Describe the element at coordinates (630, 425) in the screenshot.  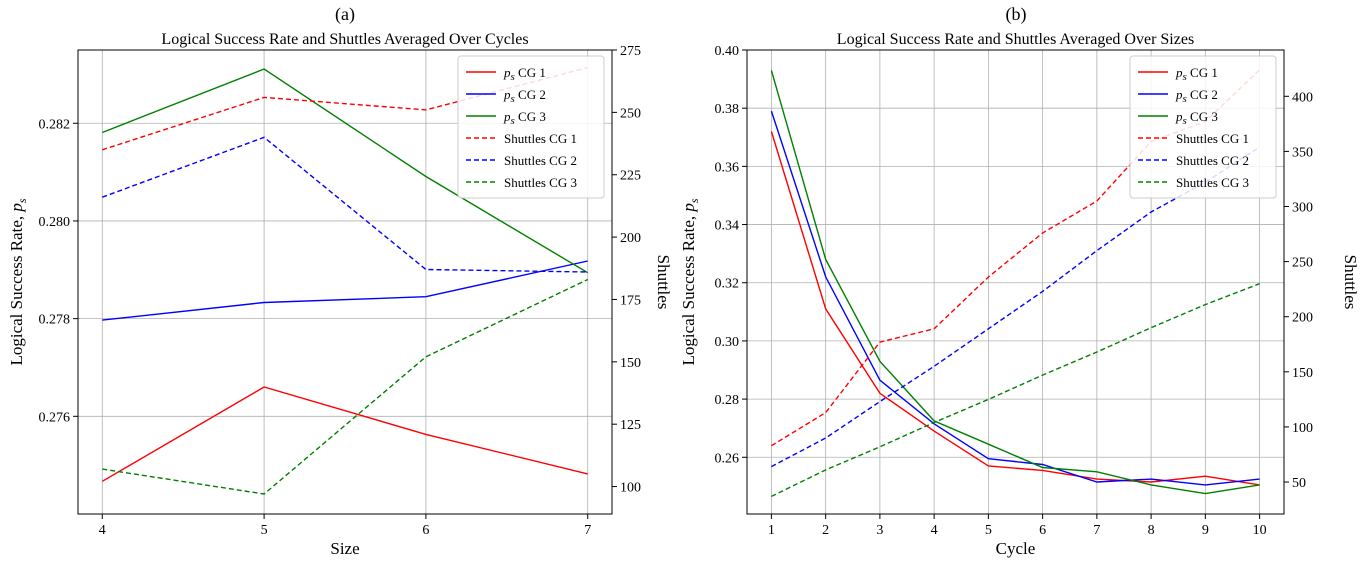
I see `y2-tick-label: 125` at that location.